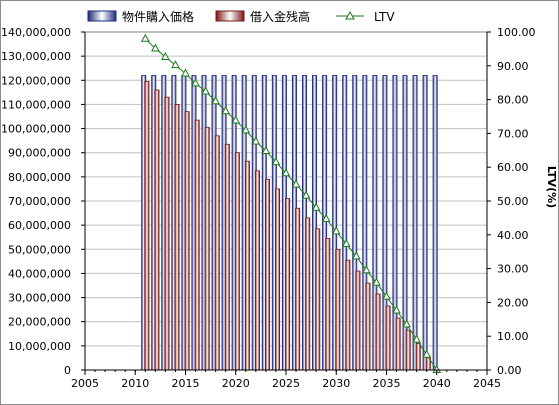 This screenshot has height=405, width=559. What do you see at coordinates (513, 201) in the screenshot?
I see `right-tick-label: 50.00` at bounding box center [513, 201].